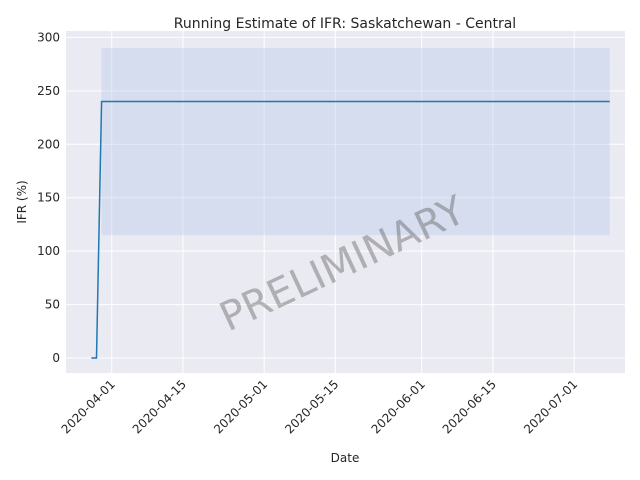 The height and width of the screenshot is (480, 640). What do you see at coordinates (22, 201) in the screenshot?
I see `y-axis-label: IFR (%)` at bounding box center [22, 201].